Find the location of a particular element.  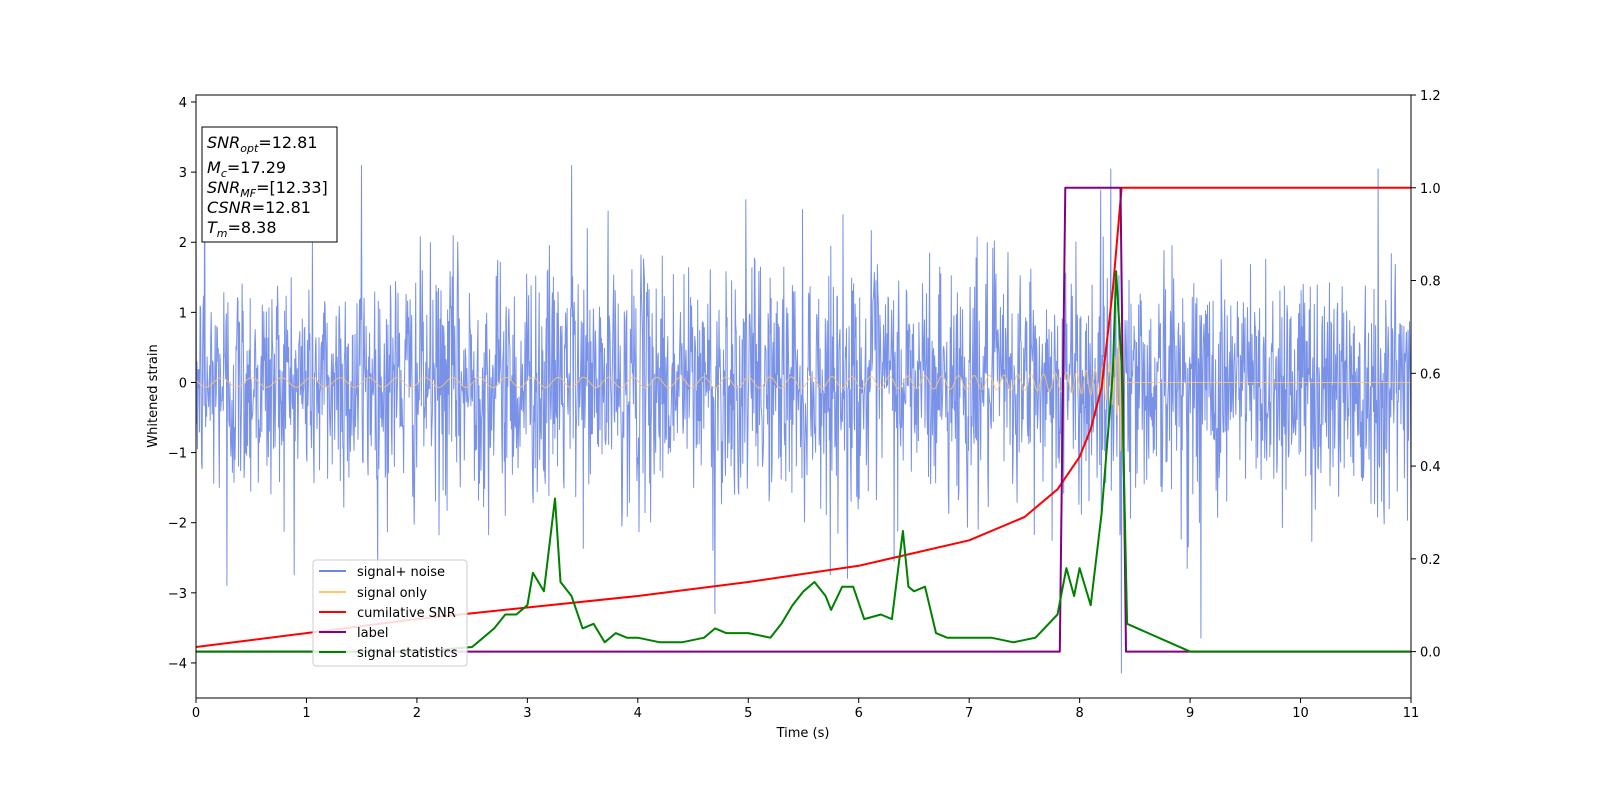

y-tick-label: −4 is located at coordinates (177, 664).